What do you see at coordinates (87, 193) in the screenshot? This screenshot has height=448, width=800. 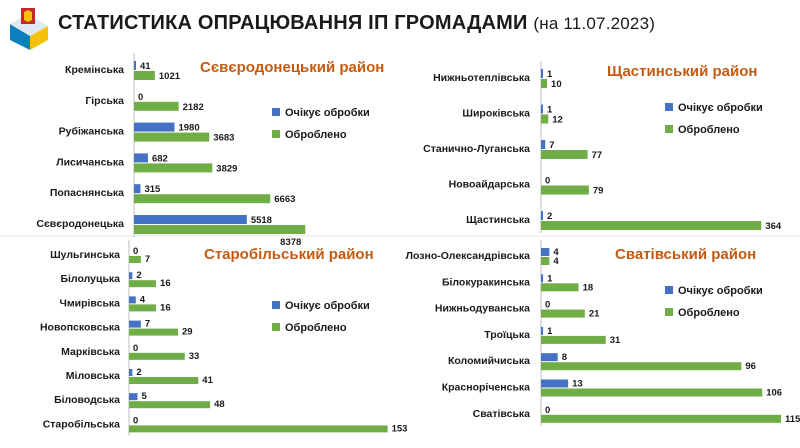 I see `severodonetsk-category-label: Попаснянська` at bounding box center [87, 193].